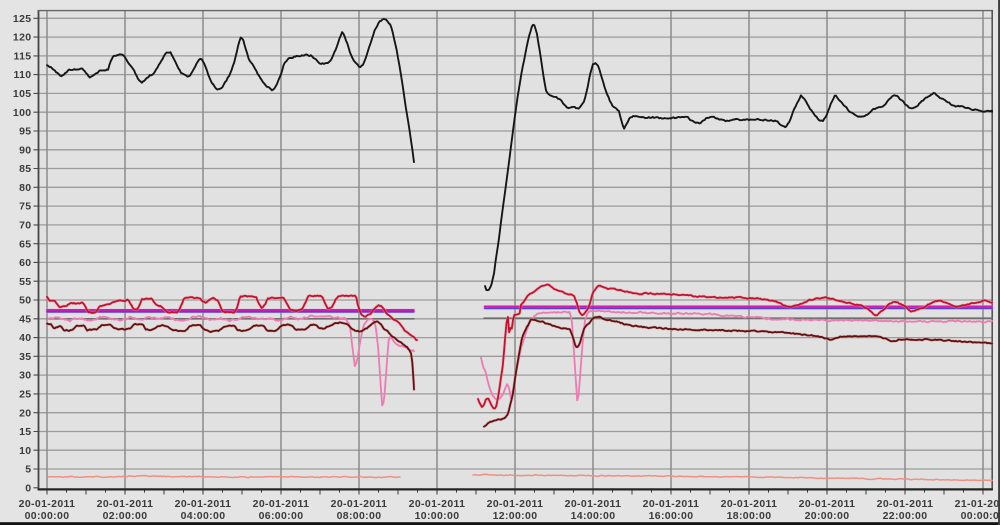  I want to click on svg-text: 10:00:00, so click(437, 516).